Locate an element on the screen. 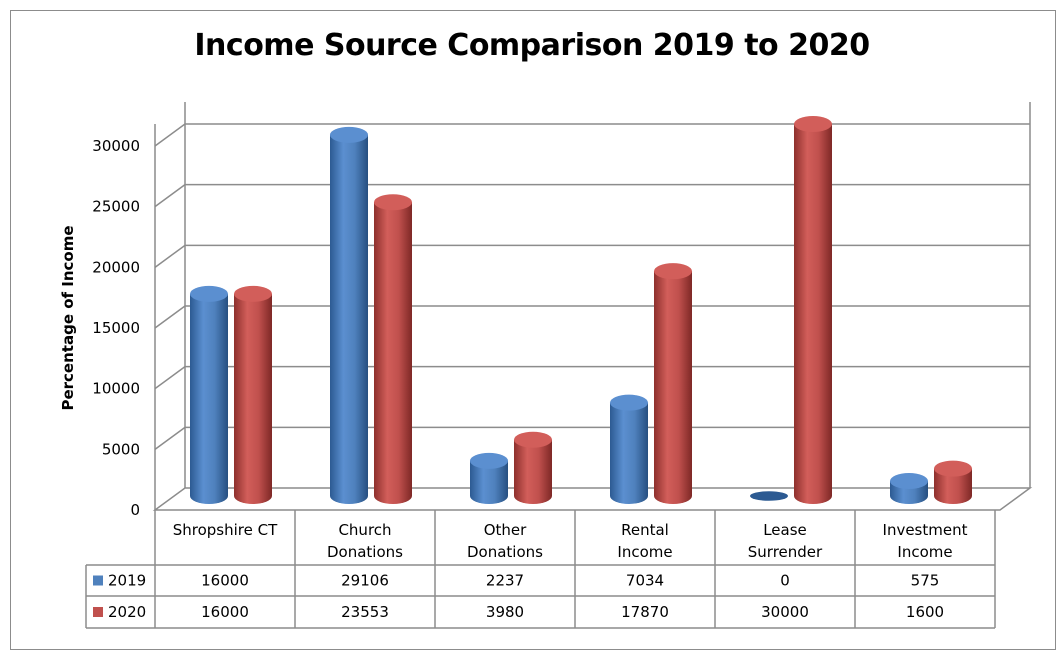 The image size is (1064, 650). data-label: 17870 is located at coordinates (645, 612).